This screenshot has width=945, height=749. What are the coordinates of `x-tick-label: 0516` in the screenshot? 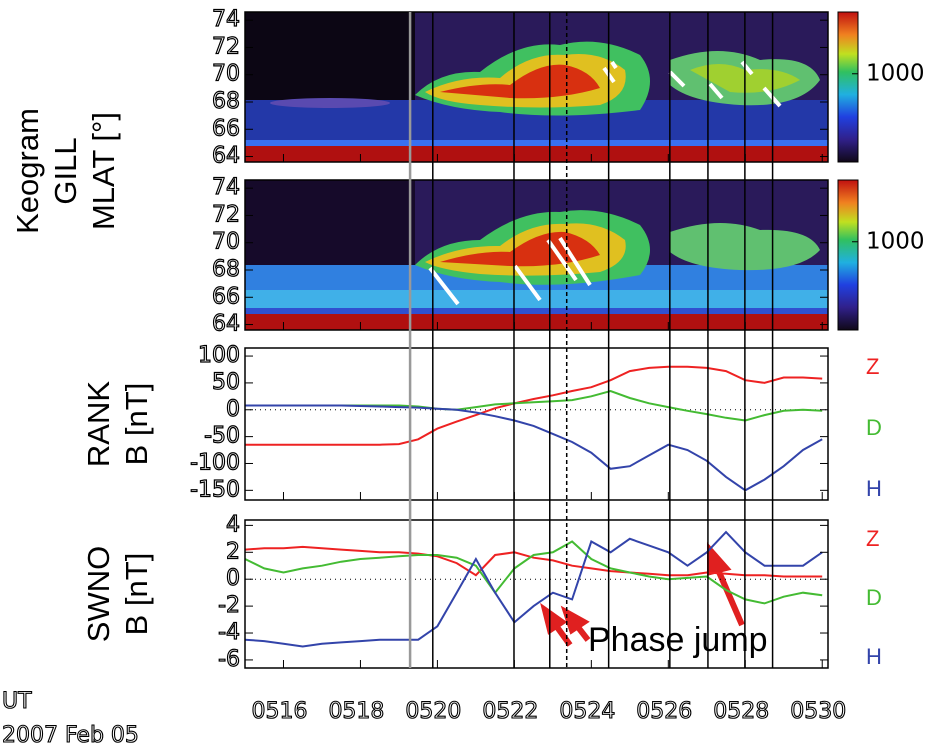 It's located at (279, 711).